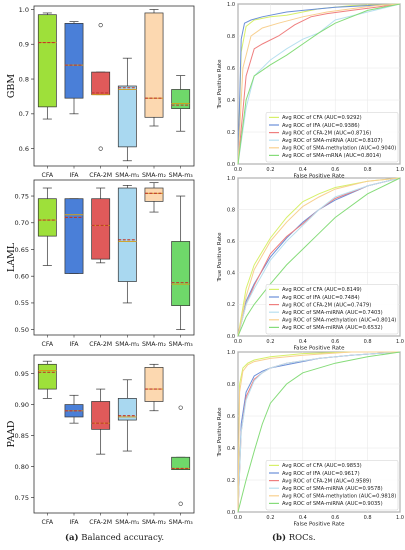 This screenshot has width=405, height=550. I want to click on y-tick-label: 0.7, so click(24, 114).